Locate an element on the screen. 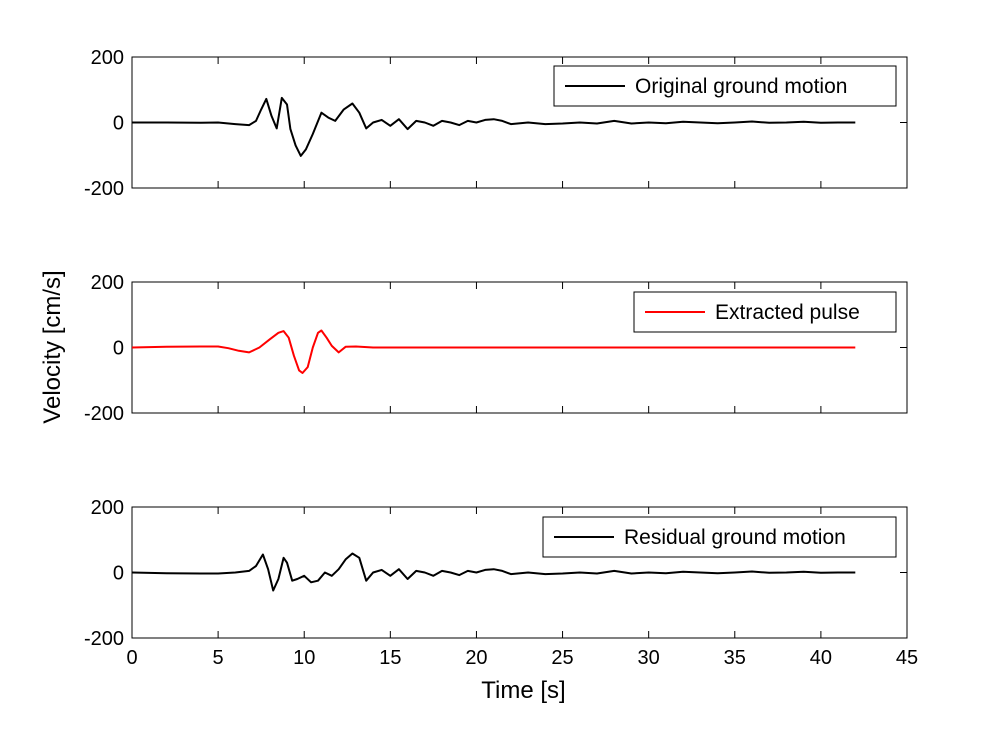 The height and width of the screenshot is (750, 1002). x-tick-label: 45 is located at coordinates (907, 658).